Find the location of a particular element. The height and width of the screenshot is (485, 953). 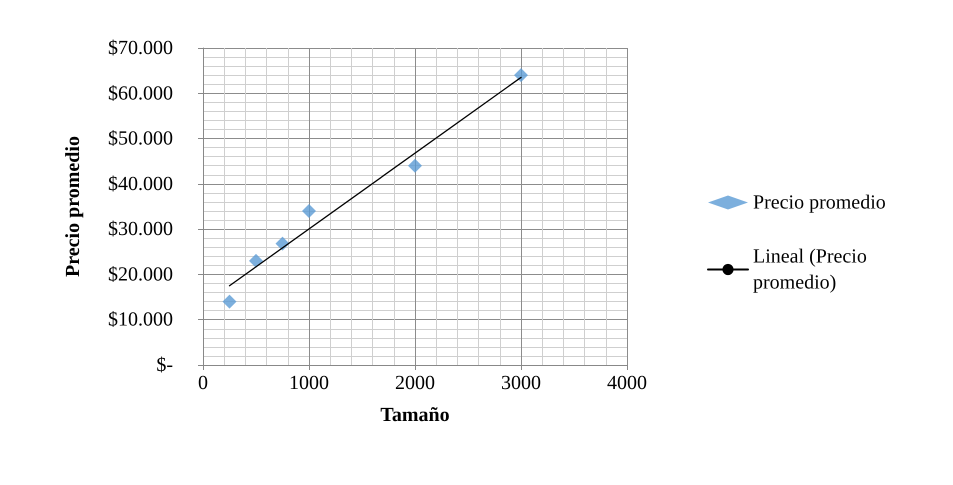

x-tick-label: 2000 is located at coordinates (415, 383).